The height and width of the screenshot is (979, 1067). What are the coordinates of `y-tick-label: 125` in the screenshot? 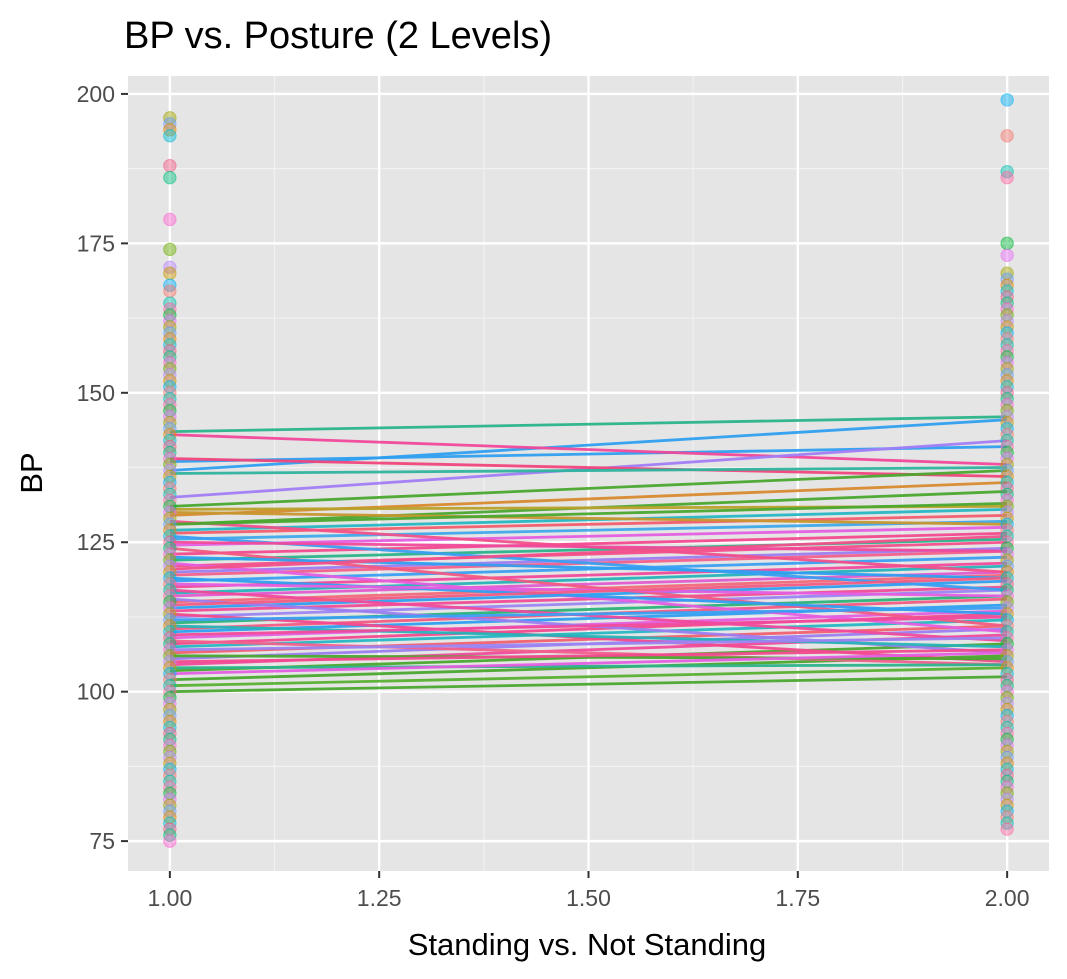 It's located at (96, 542).